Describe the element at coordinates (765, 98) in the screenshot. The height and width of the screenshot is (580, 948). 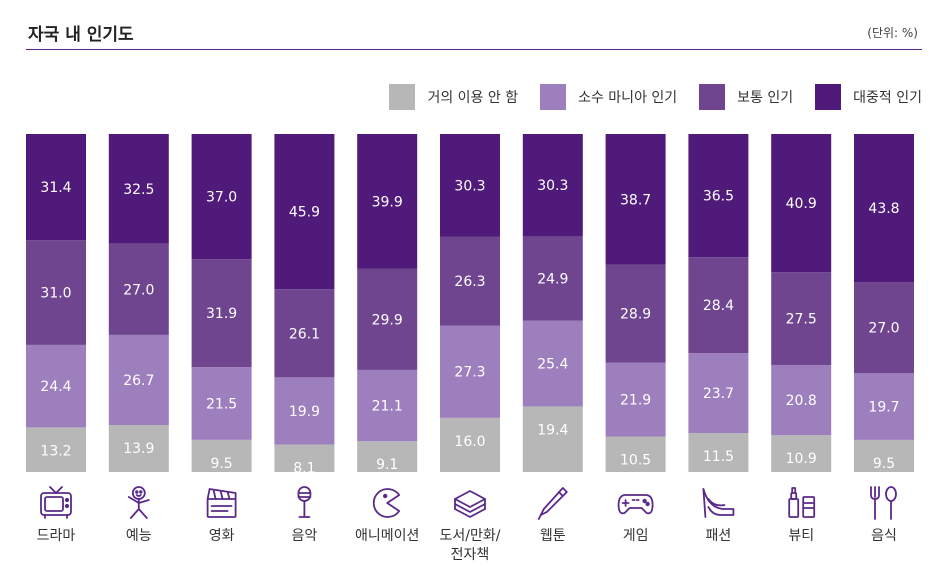
I see `legend-label-moderate: 보통 인기` at that location.